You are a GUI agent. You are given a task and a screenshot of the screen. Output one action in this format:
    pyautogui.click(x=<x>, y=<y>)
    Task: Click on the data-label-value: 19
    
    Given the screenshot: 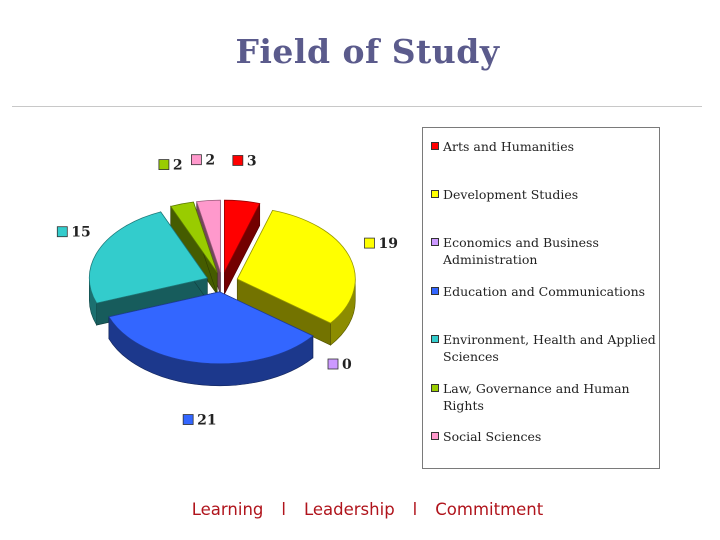 What is the action you would take?
    pyautogui.click(x=387, y=244)
    